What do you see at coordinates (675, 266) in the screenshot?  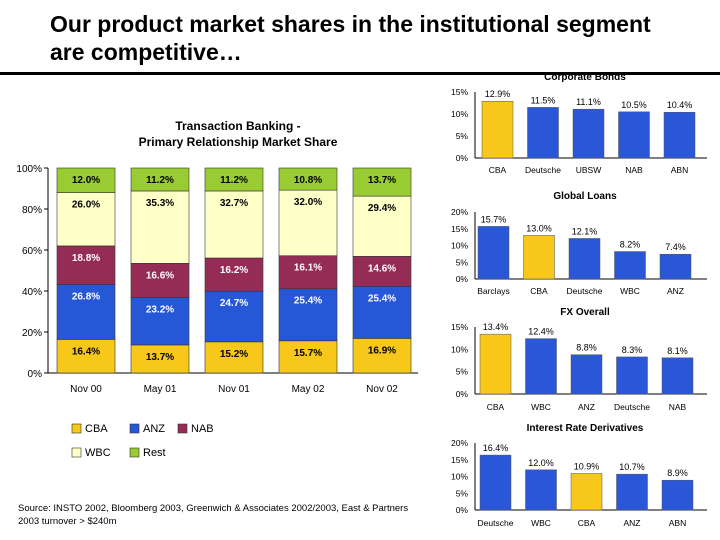 I see `global-loans-bar-anz` at bounding box center [675, 266].